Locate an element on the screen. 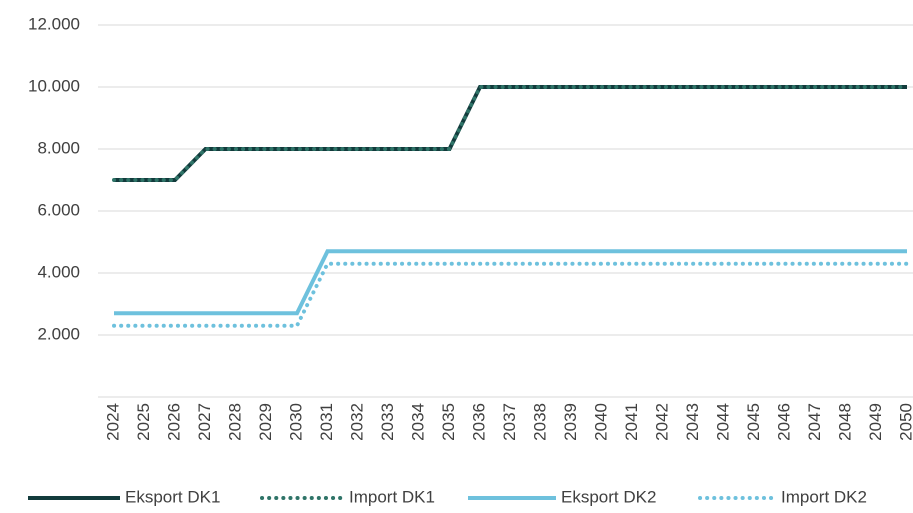 The width and height of the screenshot is (913, 513). x-tick-label: 2042 is located at coordinates (661, 422).